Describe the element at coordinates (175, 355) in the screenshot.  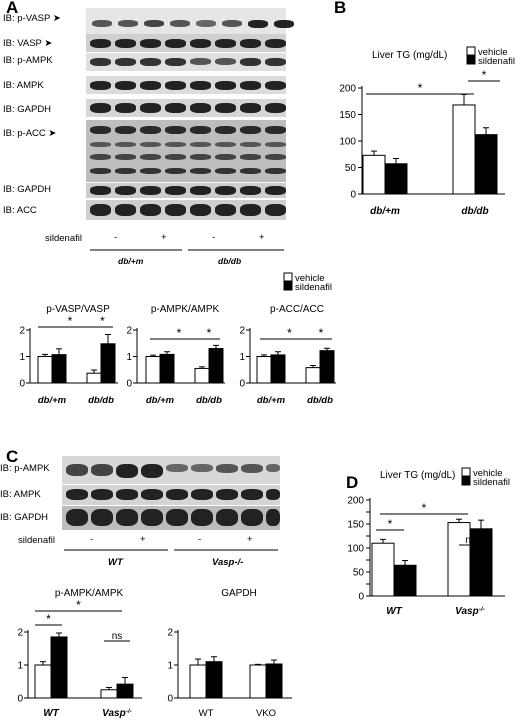
I see `chart-2: 0 1 2 db/+m db/db p-AMPK/AMPK * *` at that location.